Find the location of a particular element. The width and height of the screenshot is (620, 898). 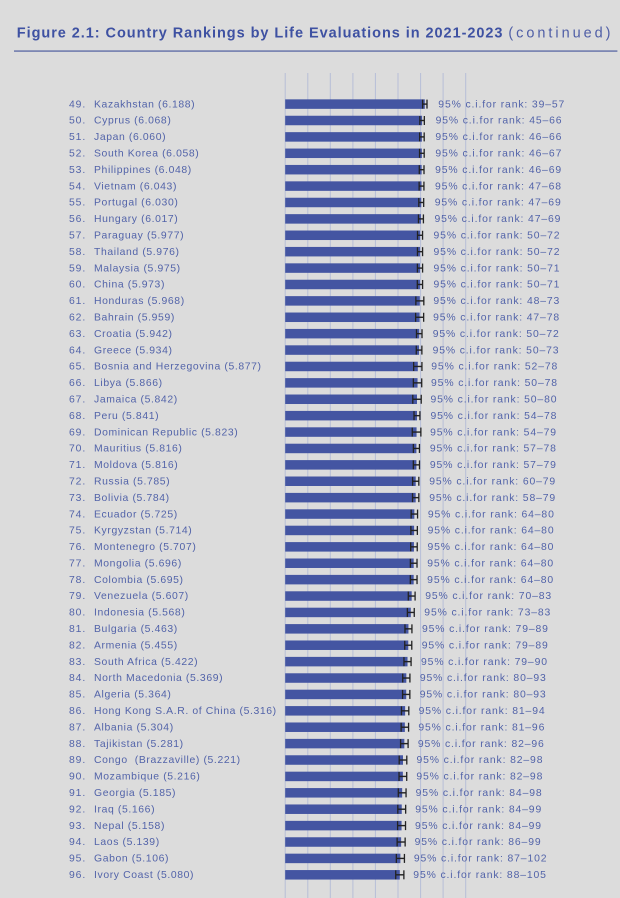

svg-text: 77. is located at coordinates (77, 563).